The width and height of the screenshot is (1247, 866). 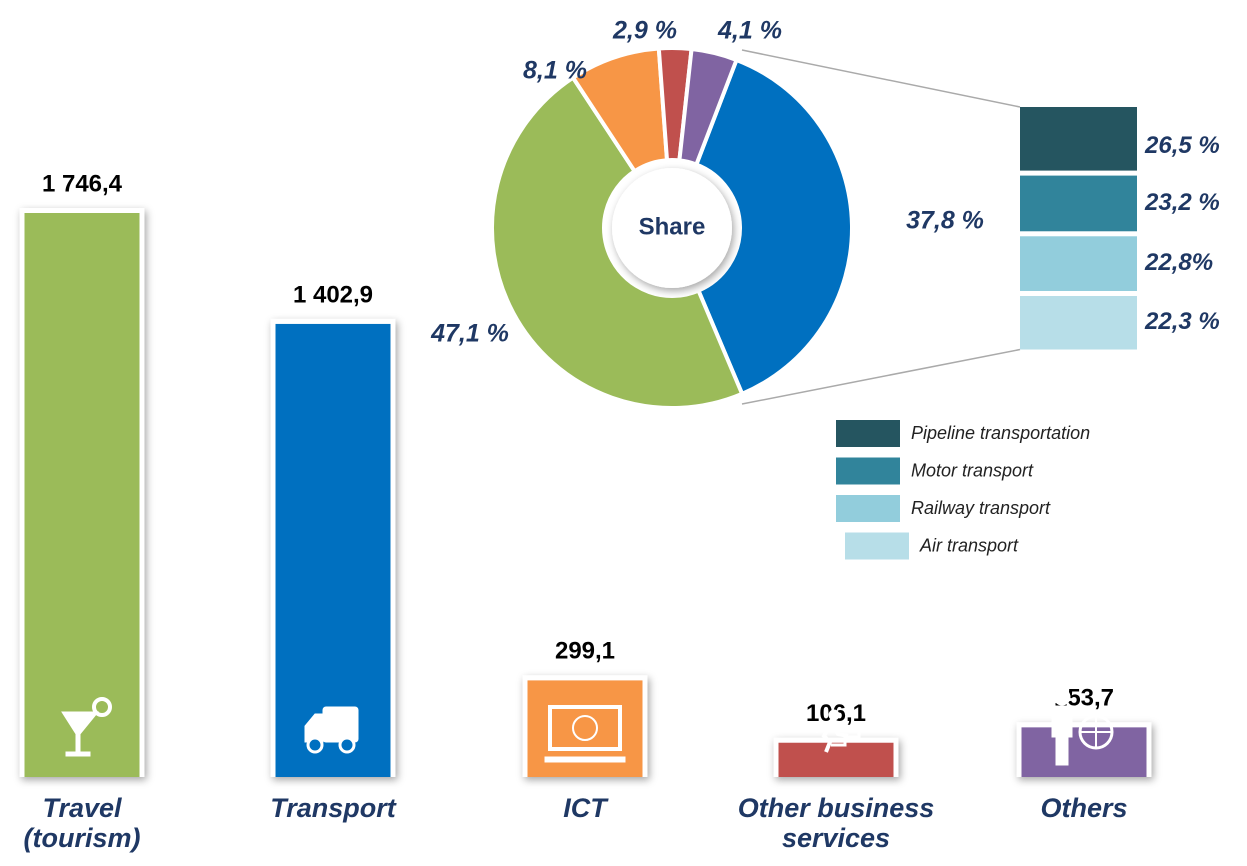 I want to click on category-label: Transport, so click(x=333, y=808).